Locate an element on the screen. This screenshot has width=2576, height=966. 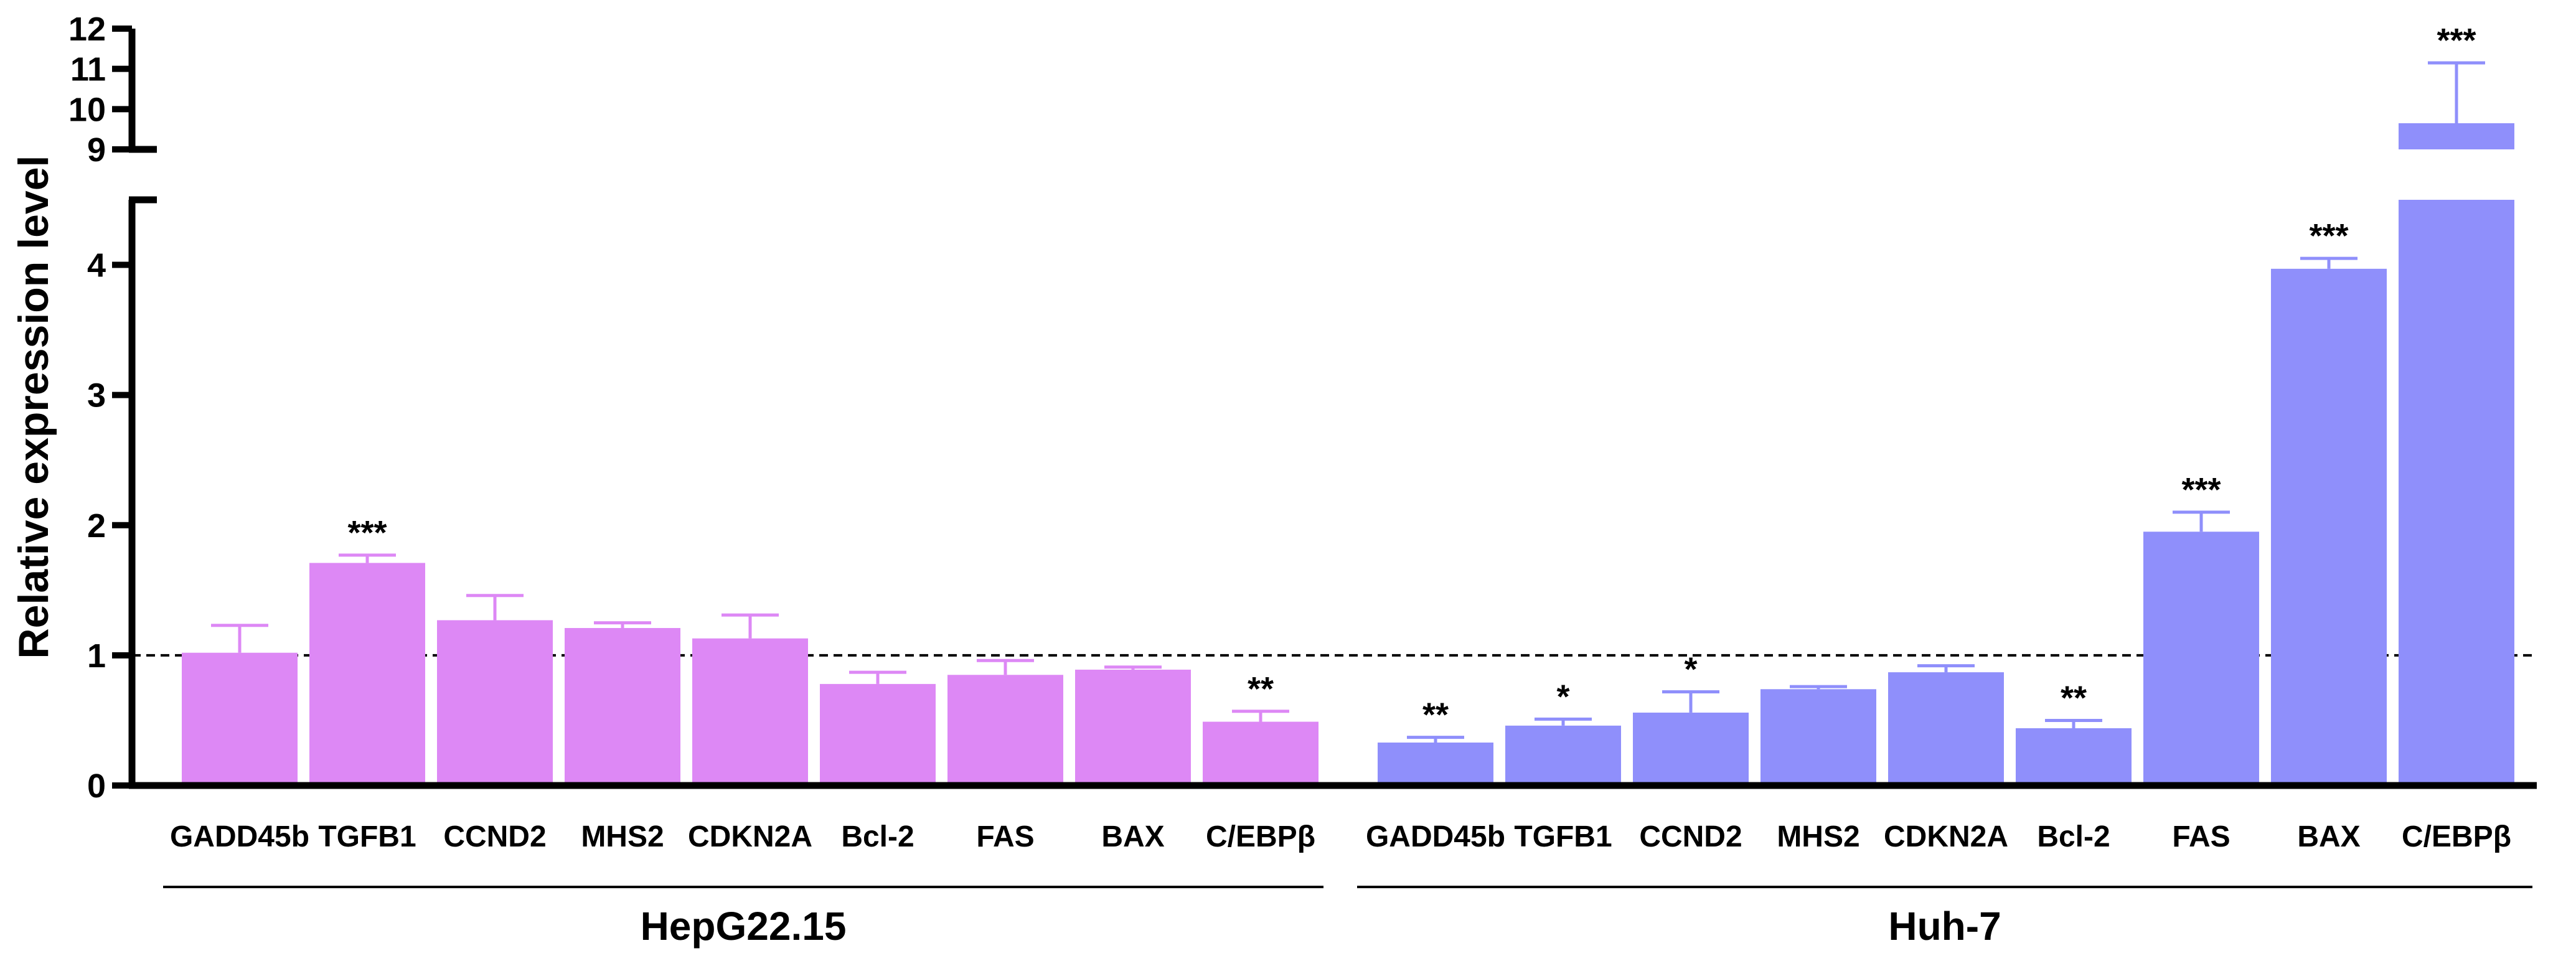
y-tick-label: 10 is located at coordinates (87, 109).